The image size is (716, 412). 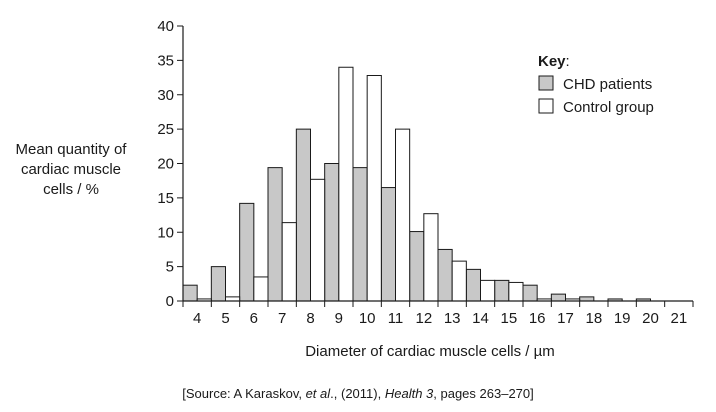 I want to click on bar-control-10.5, so click(x=403, y=215).